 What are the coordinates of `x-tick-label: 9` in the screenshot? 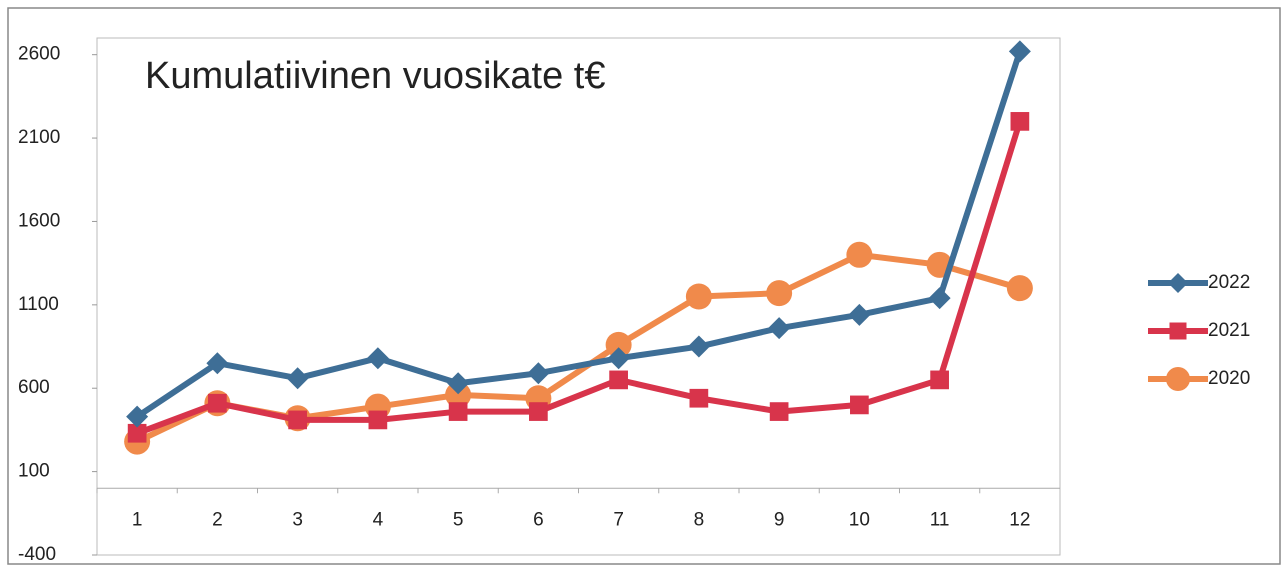 It's located at (779, 519).